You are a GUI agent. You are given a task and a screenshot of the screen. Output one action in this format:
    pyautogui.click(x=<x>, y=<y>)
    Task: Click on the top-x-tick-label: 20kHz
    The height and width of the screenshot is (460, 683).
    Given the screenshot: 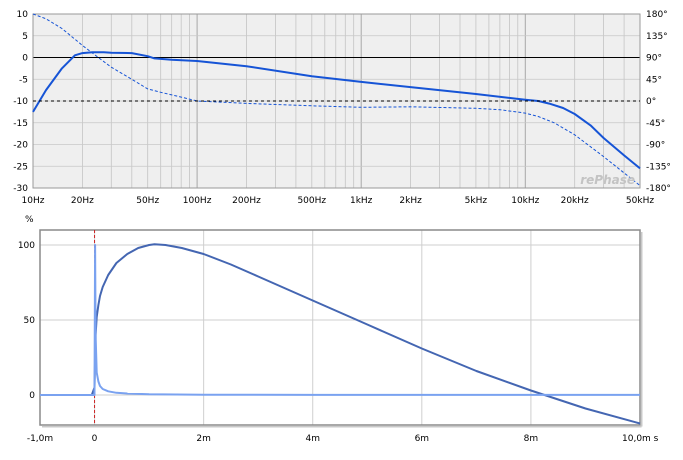 What is the action you would take?
    pyautogui.click(x=575, y=201)
    